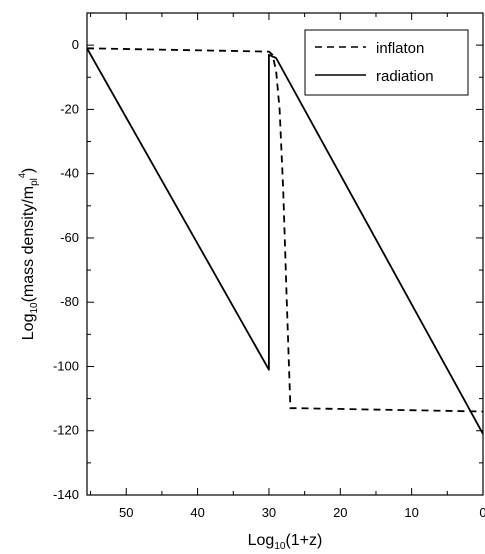 The image size is (485, 554). I want to click on legend: inflaton radiation, so click(386, 62).